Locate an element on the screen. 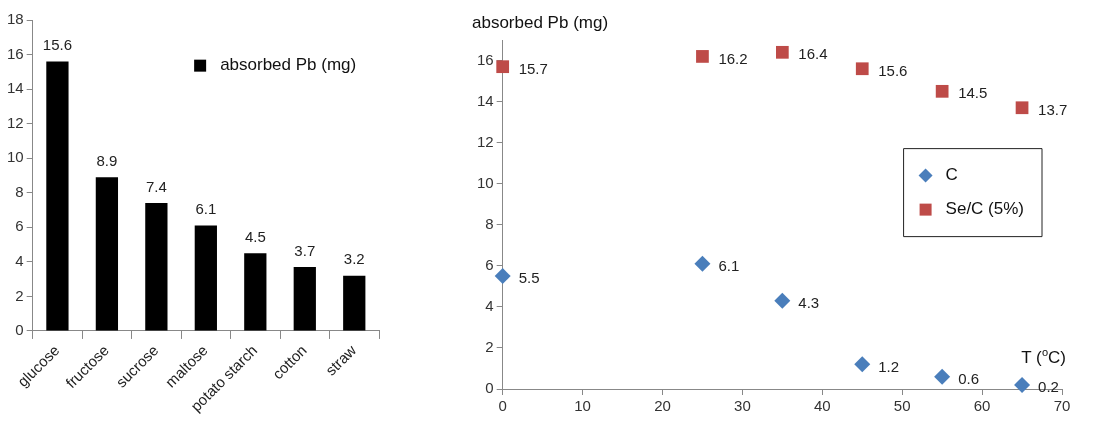 This screenshot has width=1102, height=423. x-tick-label: 60 is located at coordinates (982, 406).